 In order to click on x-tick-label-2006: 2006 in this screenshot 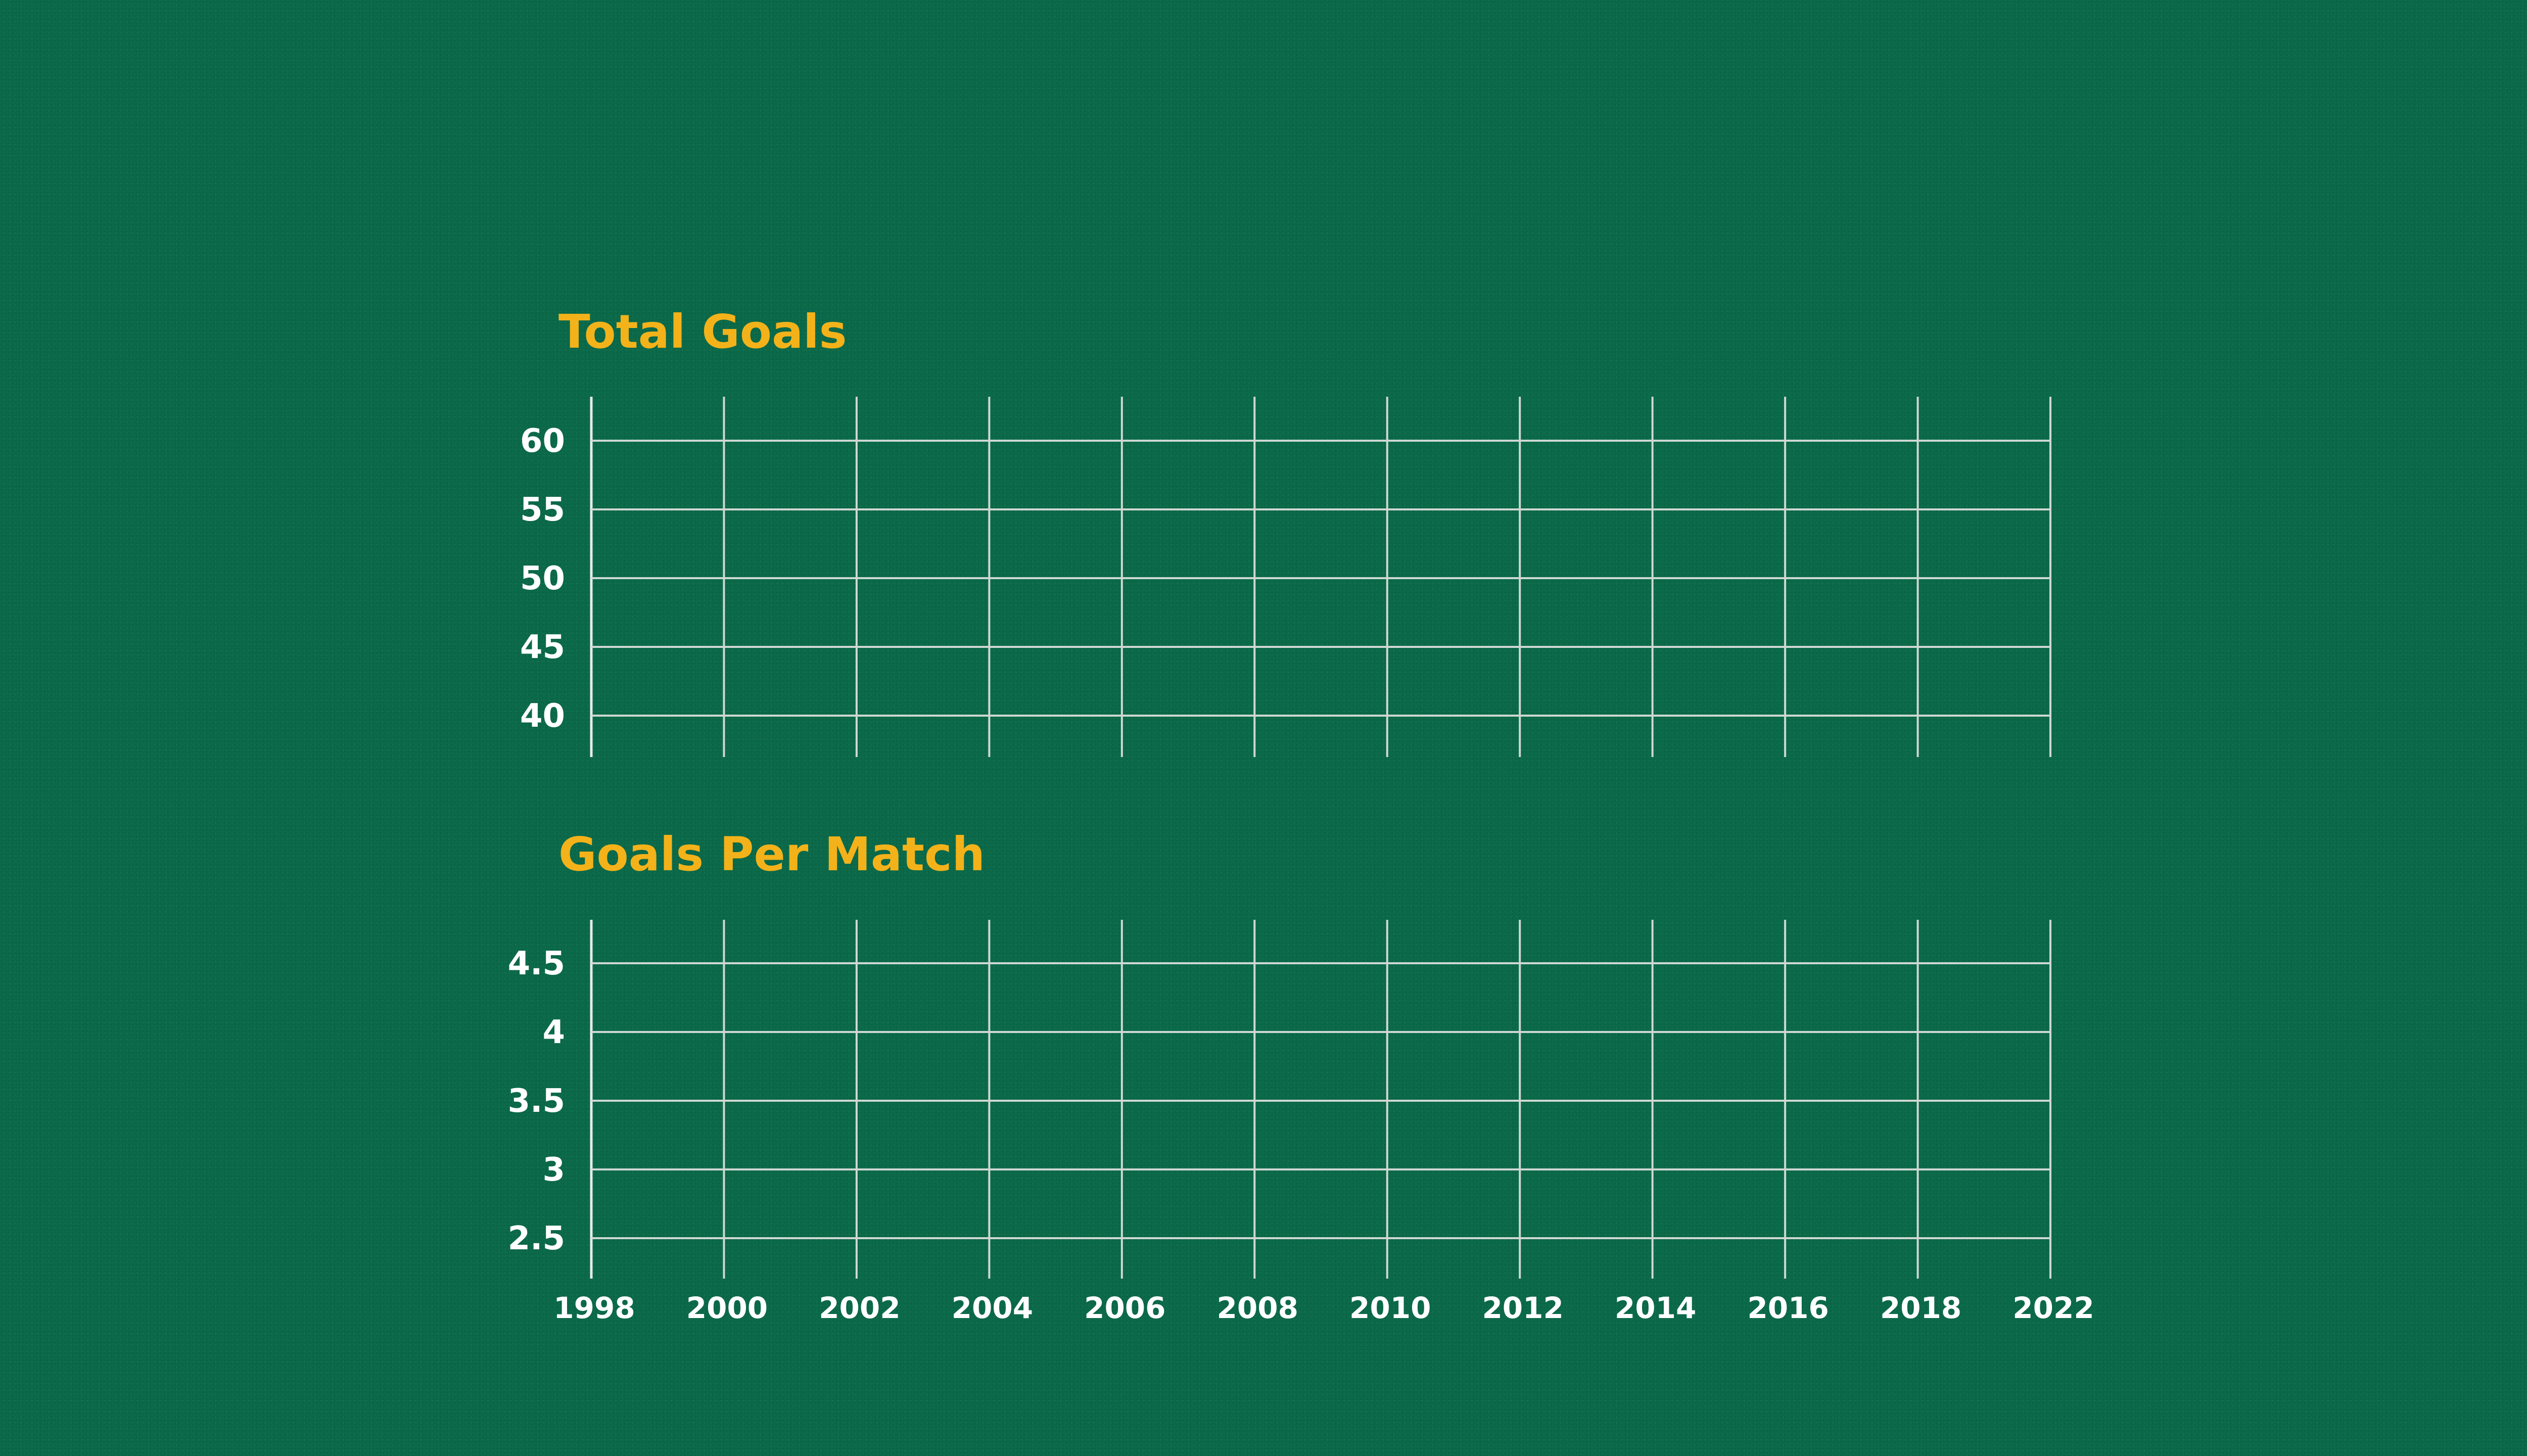, I will do `click(1124, 1308)`.